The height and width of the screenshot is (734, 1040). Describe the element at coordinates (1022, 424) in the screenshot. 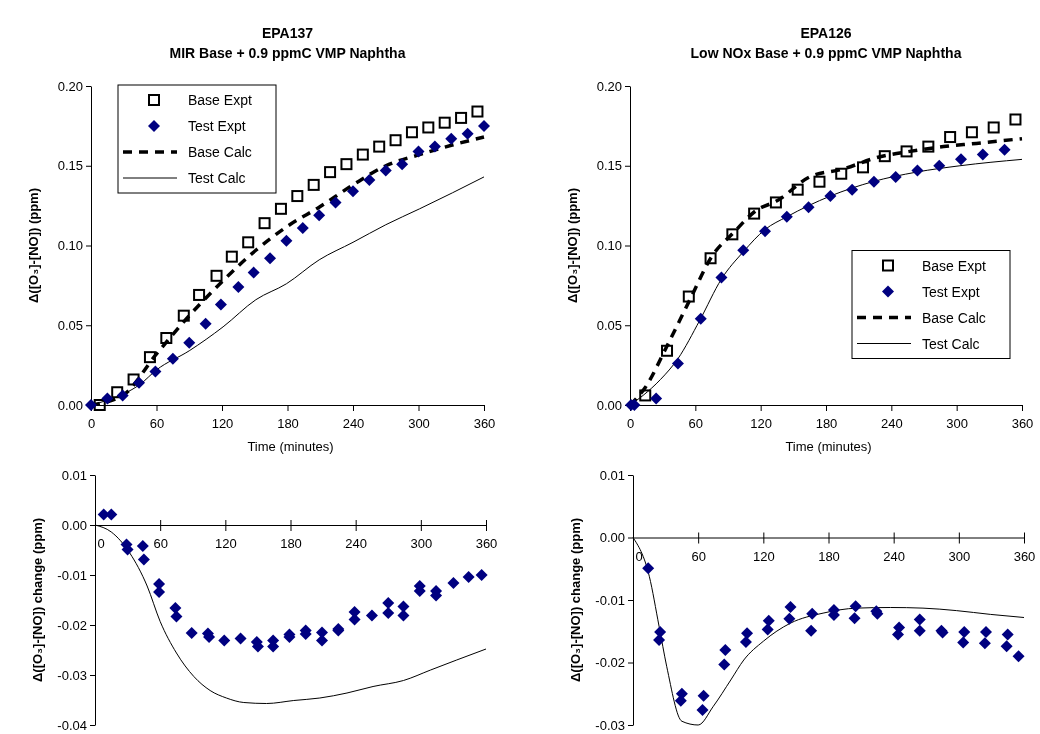

I see `x-tick-label: 360` at that location.